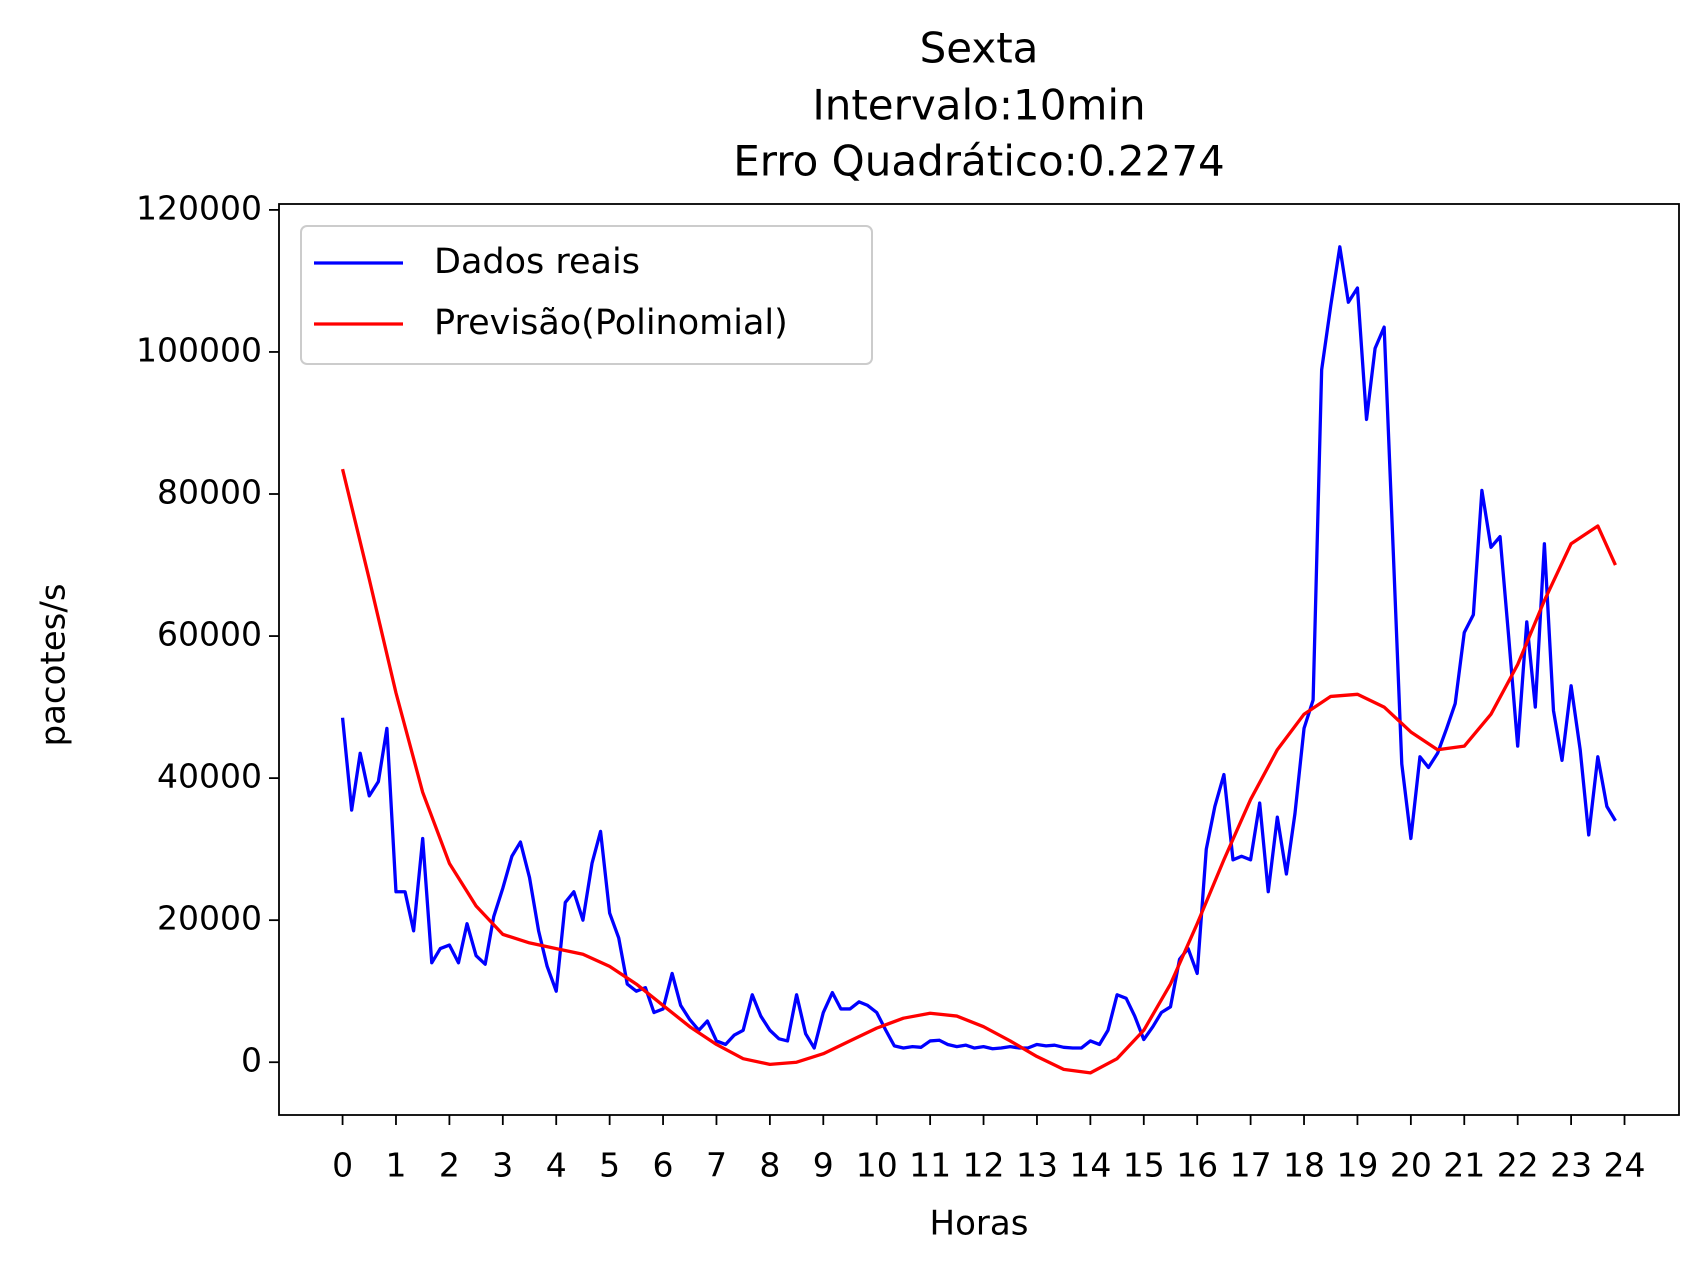 This screenshot has width=1701, height=1270. Describe the element at coordinates (449, 1165) in the screenshot. I see `x-tick-label: 2` at that location.